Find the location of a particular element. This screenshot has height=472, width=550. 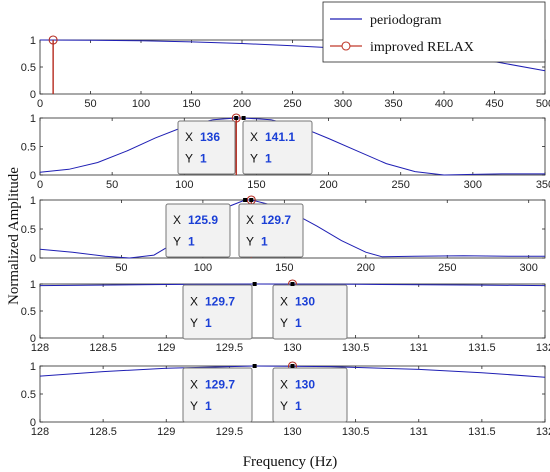

x-tick-label: 128 is located at coordinates (40, 432).